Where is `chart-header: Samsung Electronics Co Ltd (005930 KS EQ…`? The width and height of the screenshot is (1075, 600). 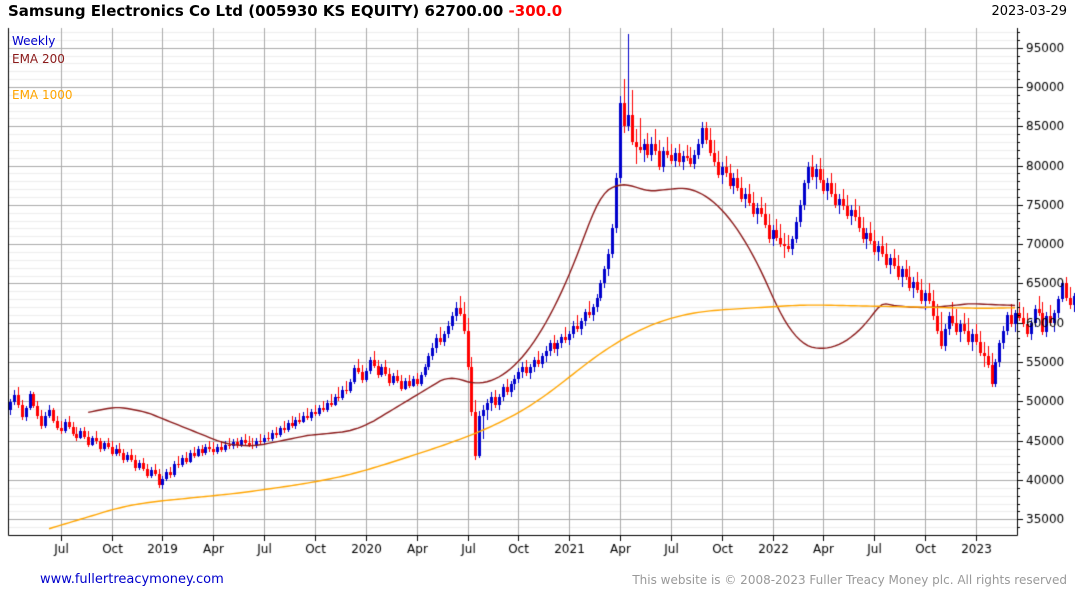
chart-header: Samsung Electronics Co Ltd (005930 KS EQ… is located at coordinates (537, 13).